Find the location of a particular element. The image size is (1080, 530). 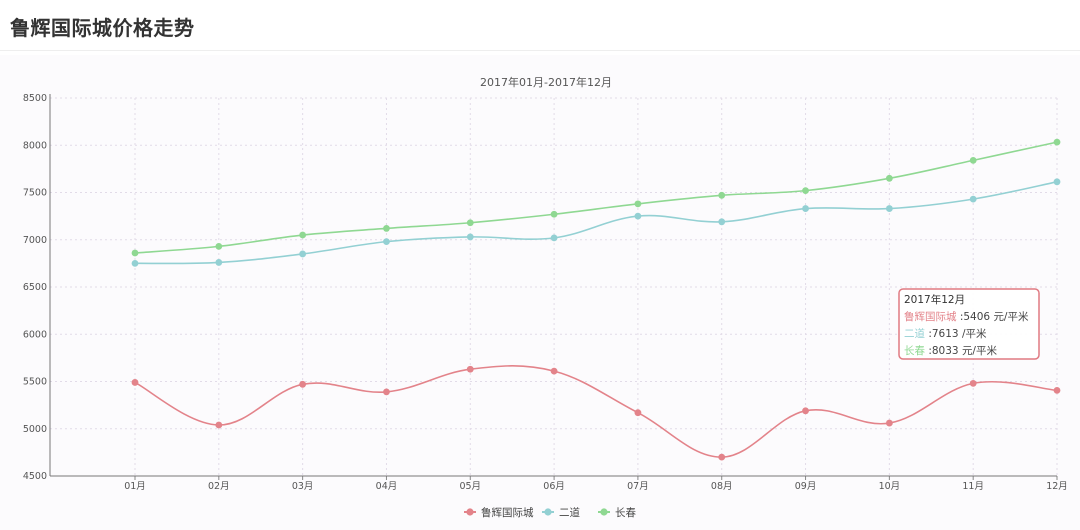

x-tick-label: 05月 is located at coordinates (470, 486).